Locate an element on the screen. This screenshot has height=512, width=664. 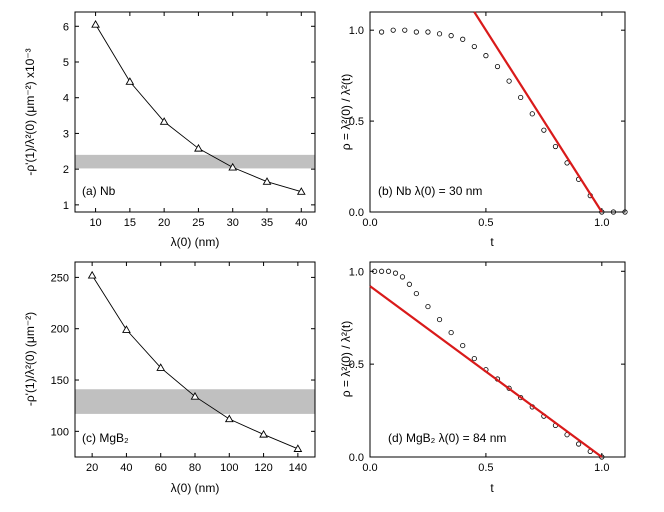
panel-c-xtick-label: 60 is located at coordinates (161, 468).